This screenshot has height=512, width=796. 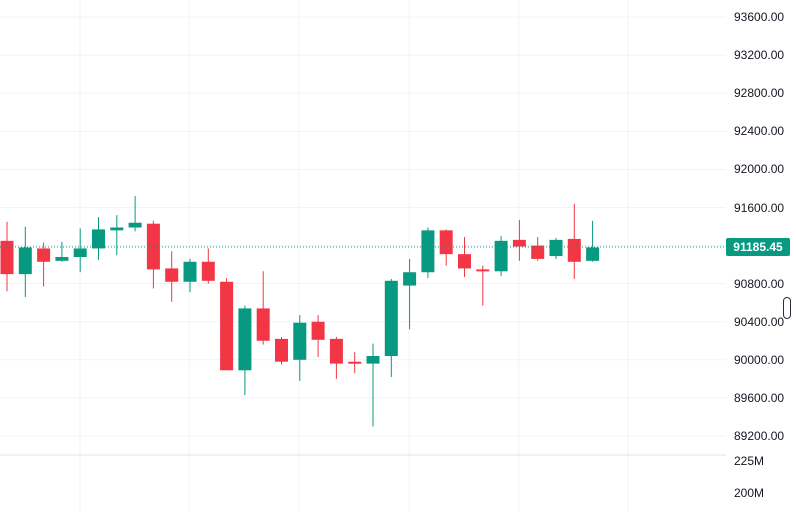 What do you see at coordinates (759, 435) in the screenshot?
I see `price-axis-tick-label: 89200.00` at bounding box center [759, 435].